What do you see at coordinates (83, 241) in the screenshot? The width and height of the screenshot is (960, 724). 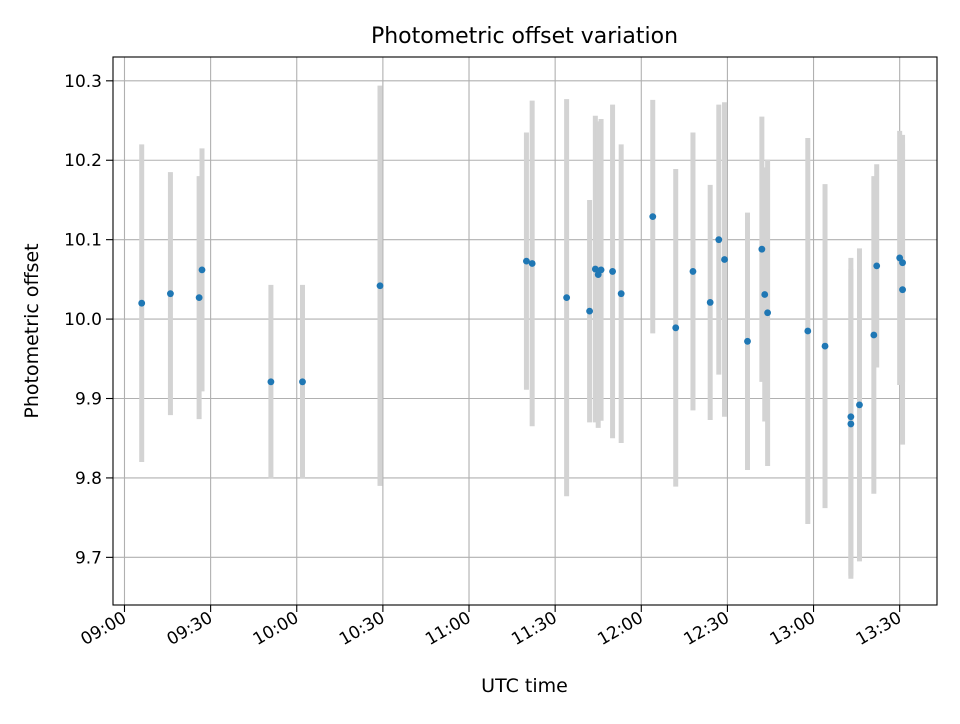 I see `y-tick-label: 10.1` at bounding box center [83, 241].